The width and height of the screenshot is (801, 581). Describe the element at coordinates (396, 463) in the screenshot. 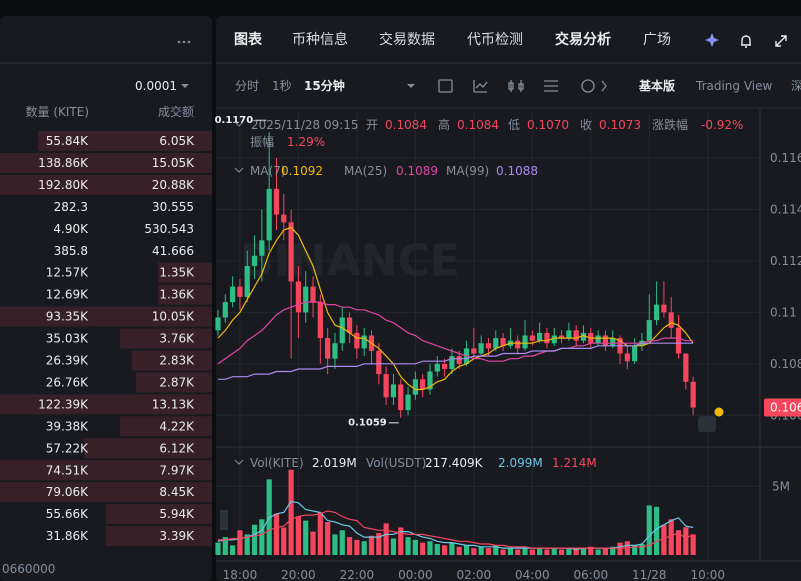

I see `legend-label: Vol(USDT)` at that location.